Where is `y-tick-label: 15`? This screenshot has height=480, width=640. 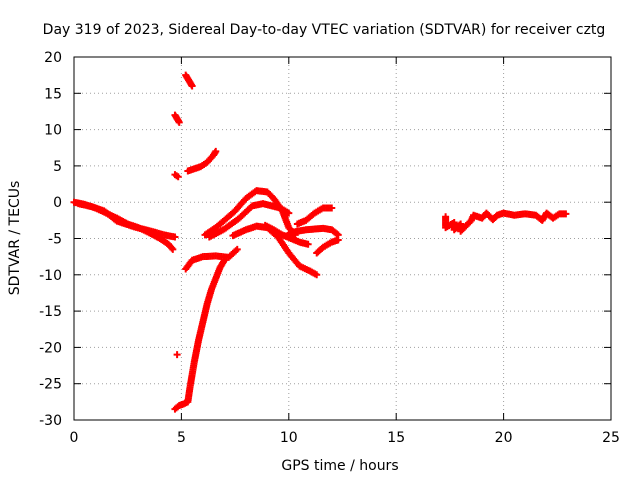 y-tick-label: 15 is located at coordinates (53, 94).